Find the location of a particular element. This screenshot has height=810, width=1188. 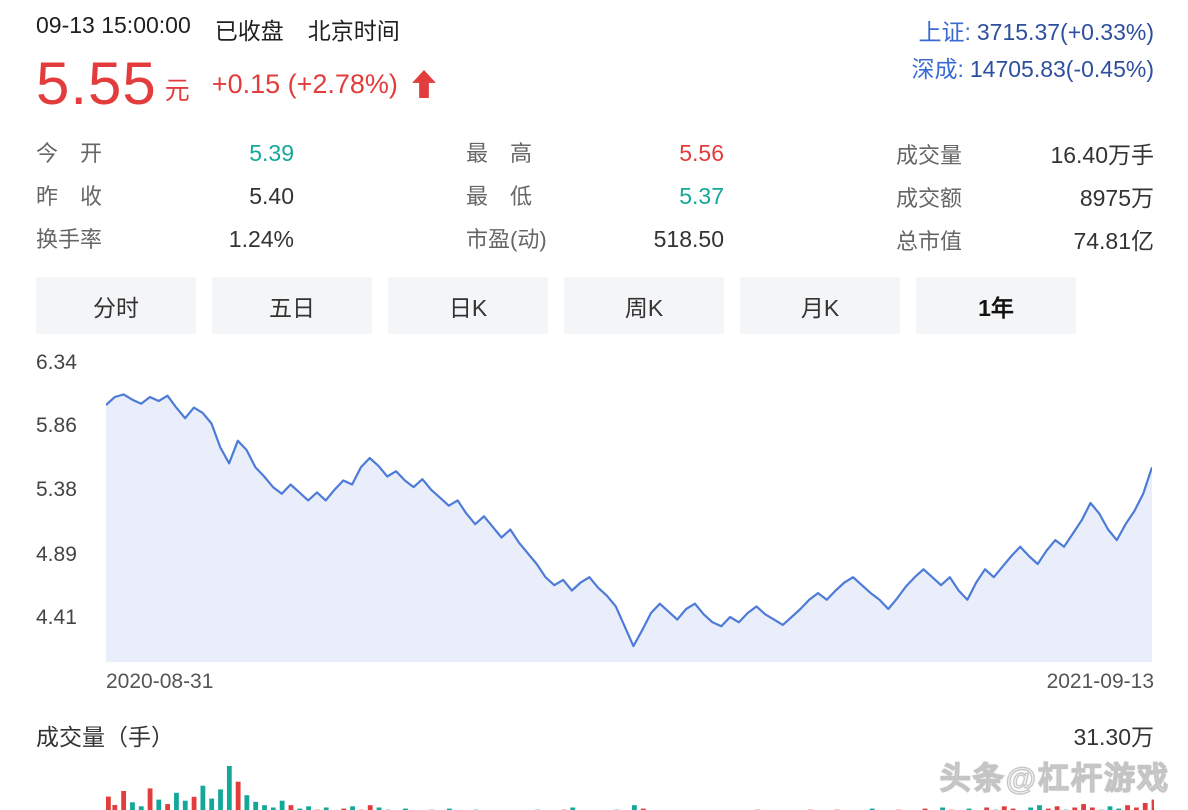

up-arrow-svg is located at coordinates (424, 84).